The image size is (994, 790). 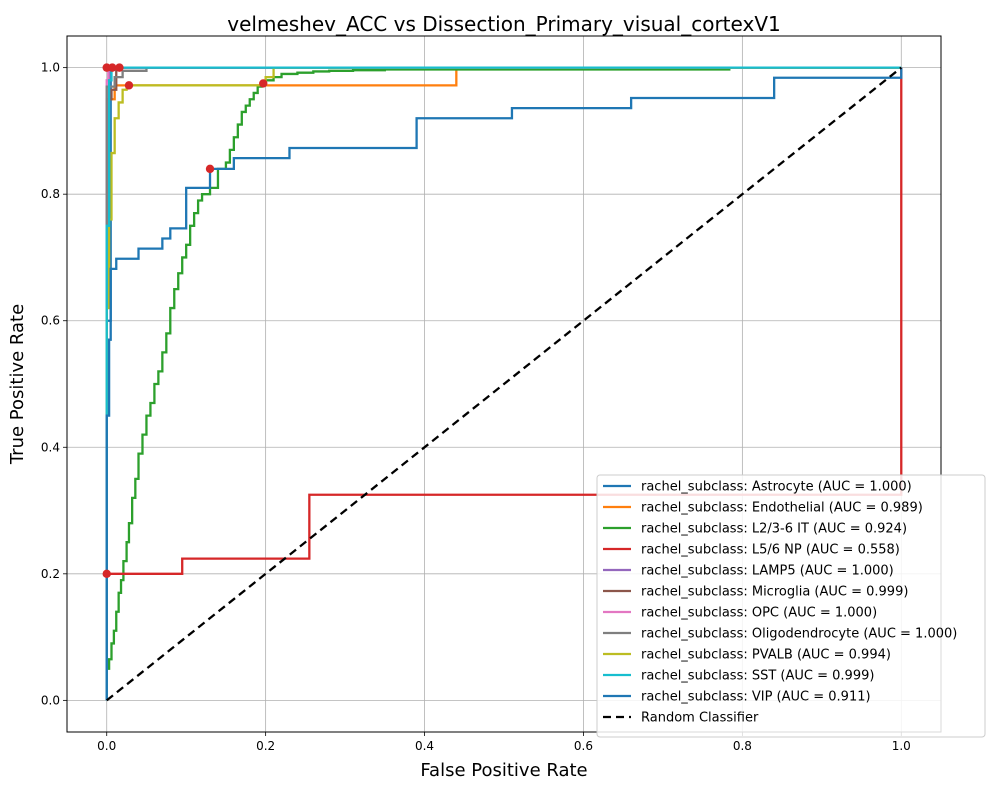 What do you see at coordinates (185, 321) in the screenshot?
I see `threshold-markers` at bounding box center [185, 321].